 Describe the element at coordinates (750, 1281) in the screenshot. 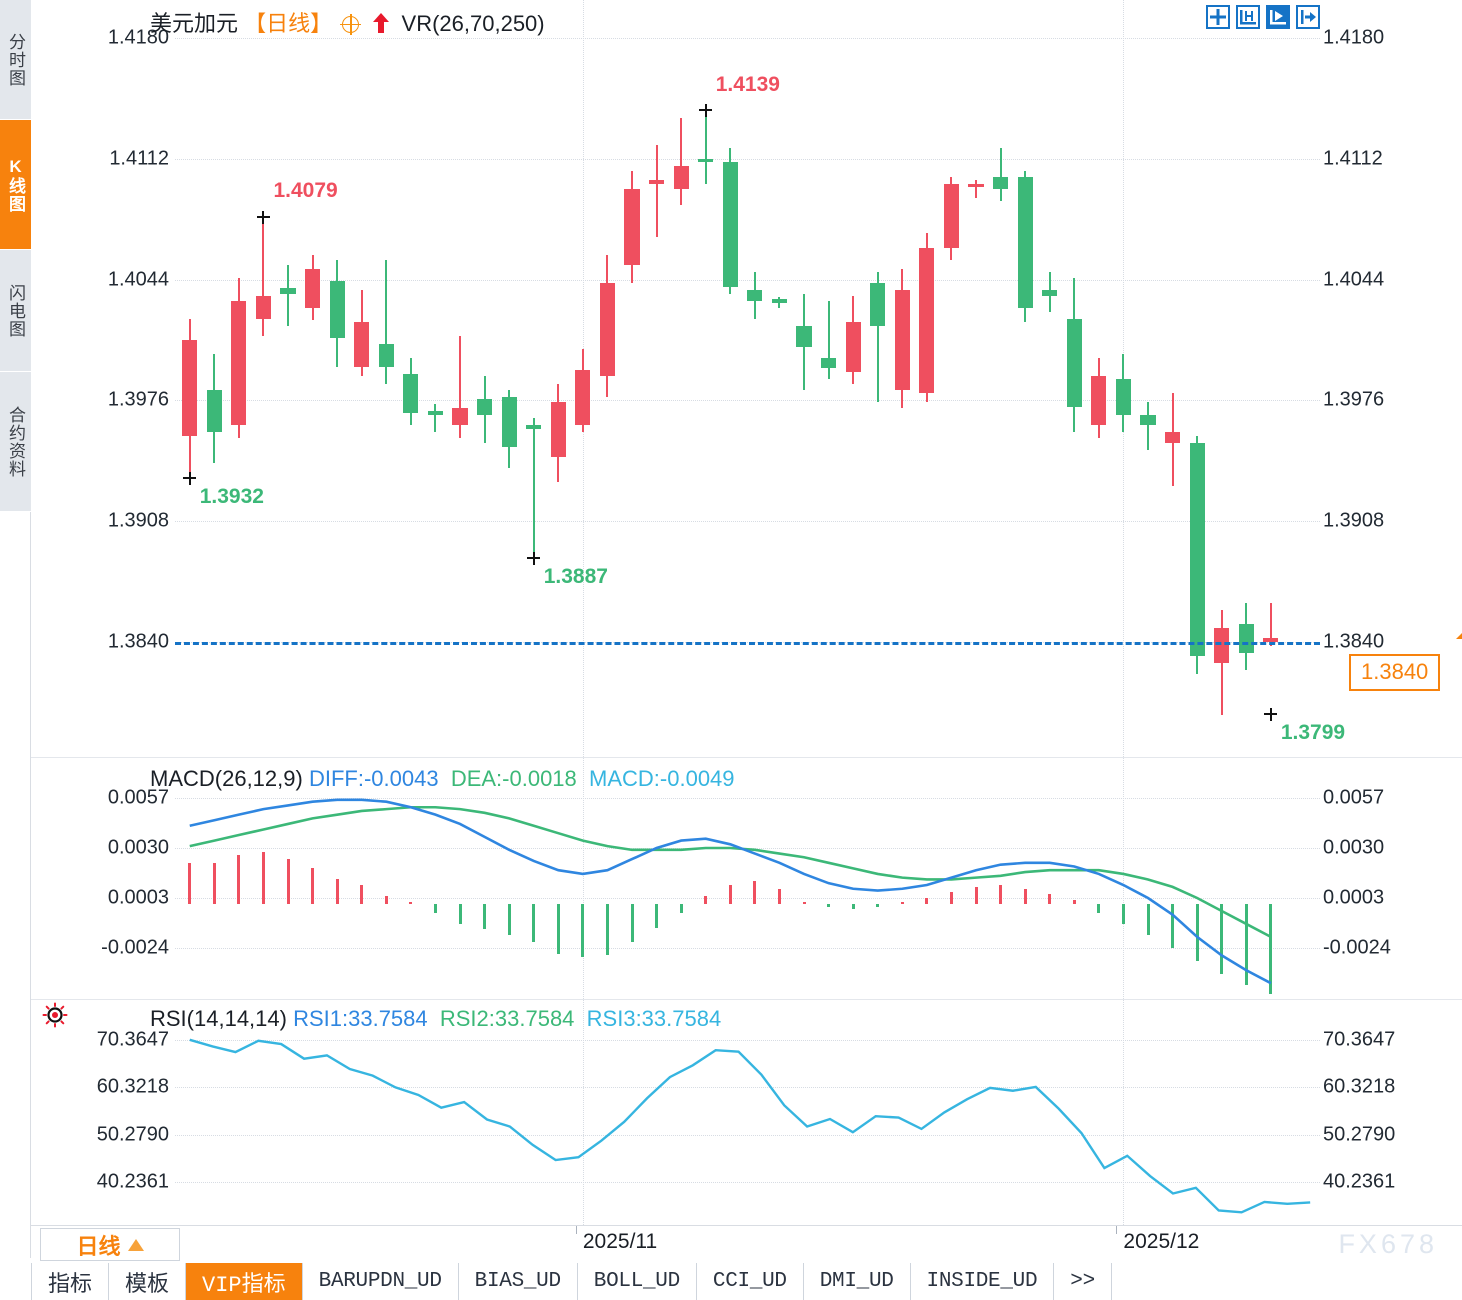

I see `cci-ud-tab: CCI_UD` at that location.